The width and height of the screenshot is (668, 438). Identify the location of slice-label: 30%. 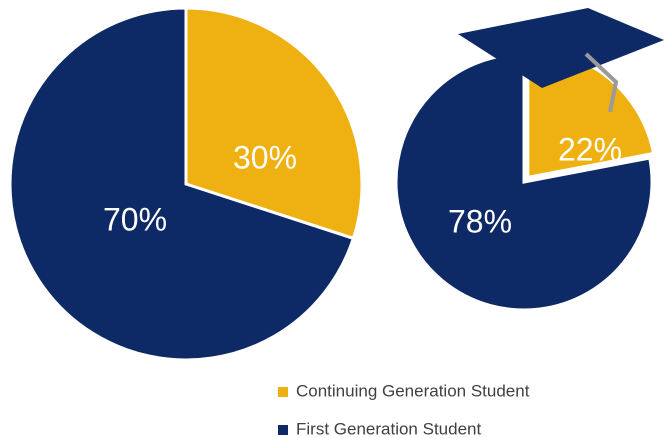
(265, 157).